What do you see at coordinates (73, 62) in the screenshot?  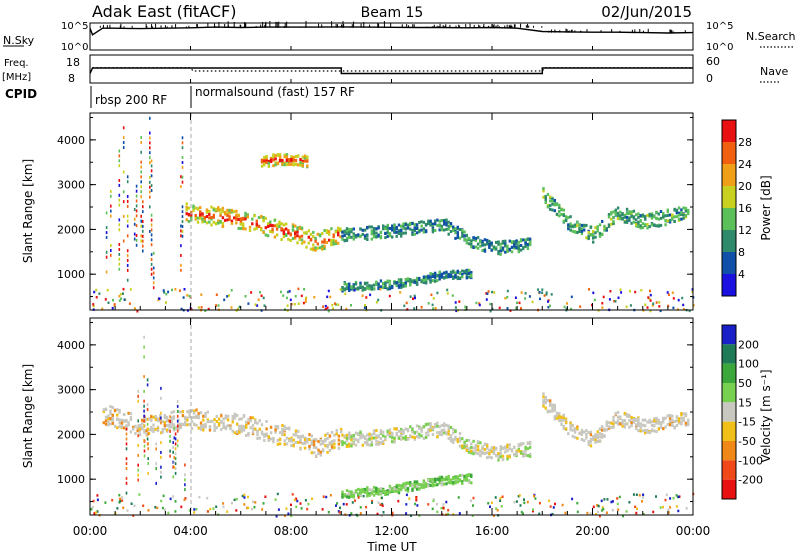 I see `freq-yl-top: 18` at bounding box center [73, 62].